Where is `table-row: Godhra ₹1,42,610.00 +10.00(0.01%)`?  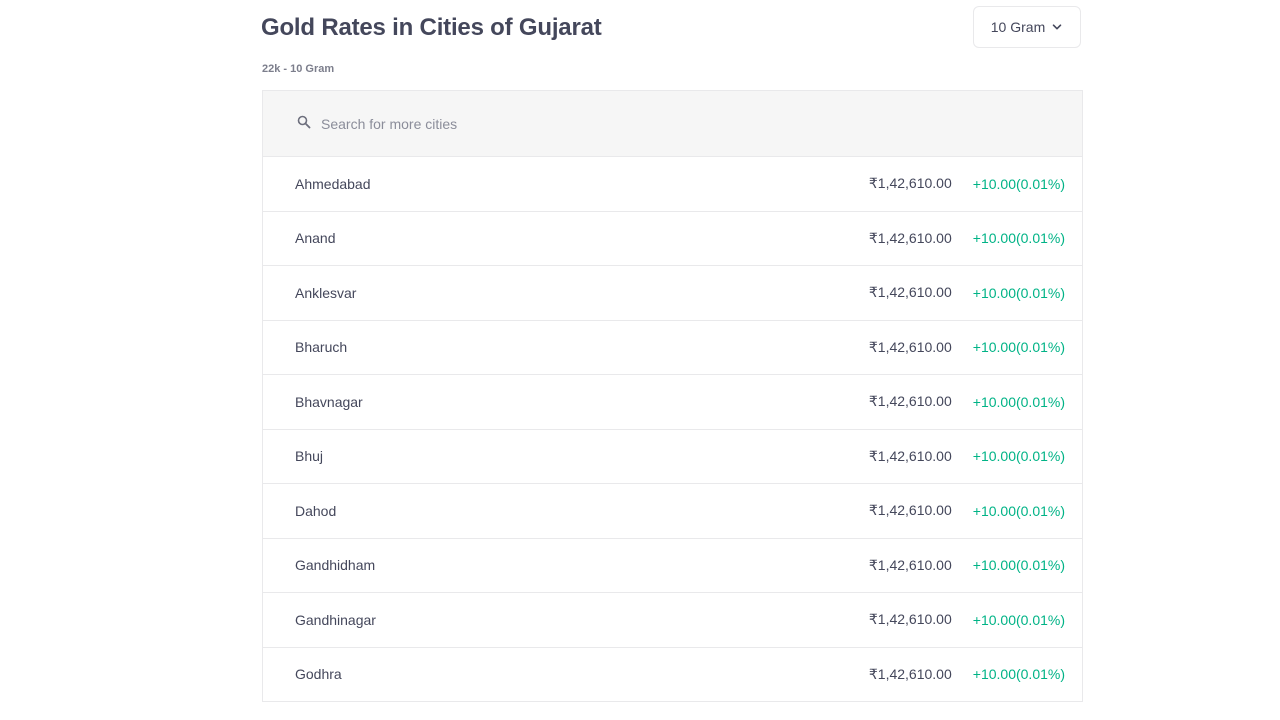 table-row: Godhra ₹1,42,610.00 +10.00(0.01%) is located at coordinates (672, 675).